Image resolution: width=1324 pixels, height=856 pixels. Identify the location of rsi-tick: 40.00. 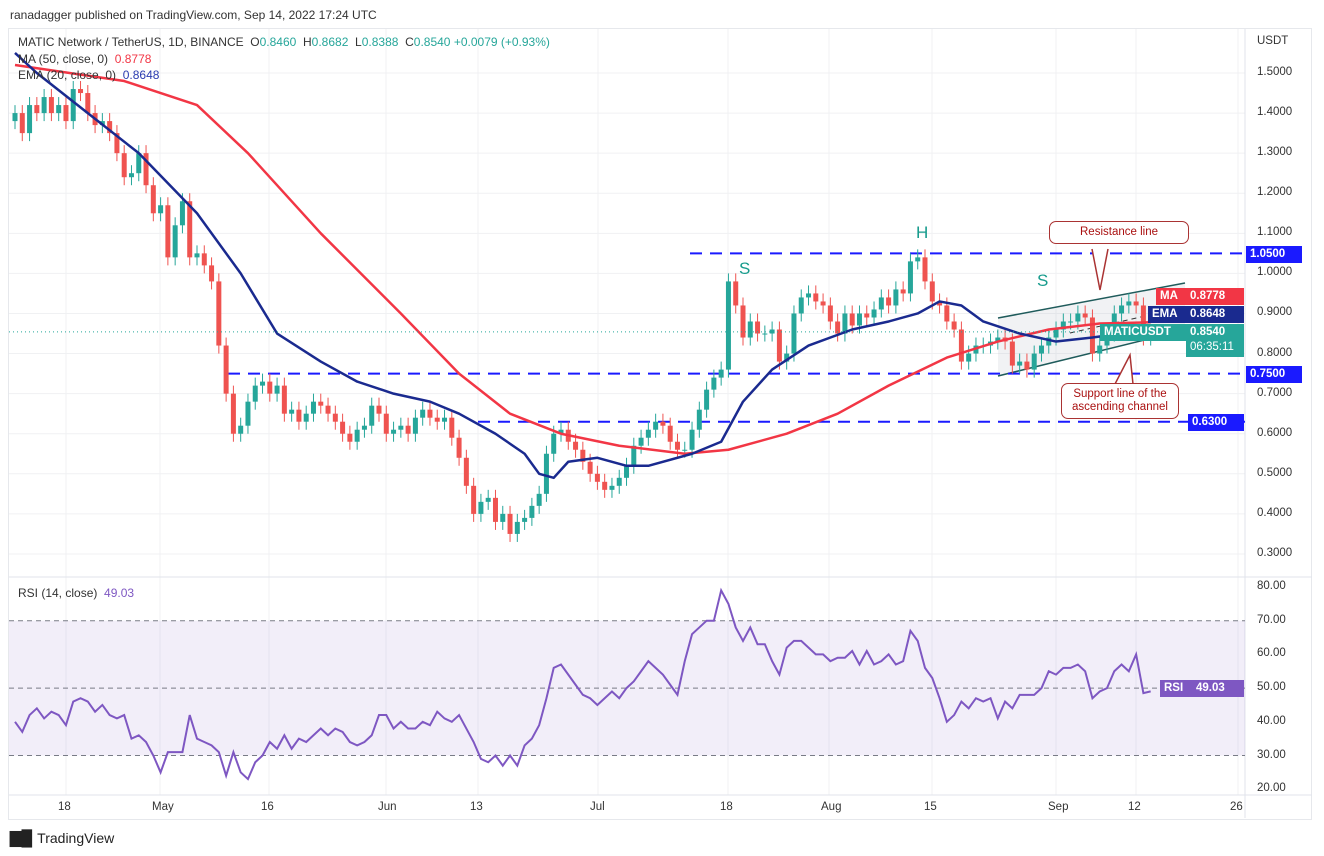
(1271, 720).